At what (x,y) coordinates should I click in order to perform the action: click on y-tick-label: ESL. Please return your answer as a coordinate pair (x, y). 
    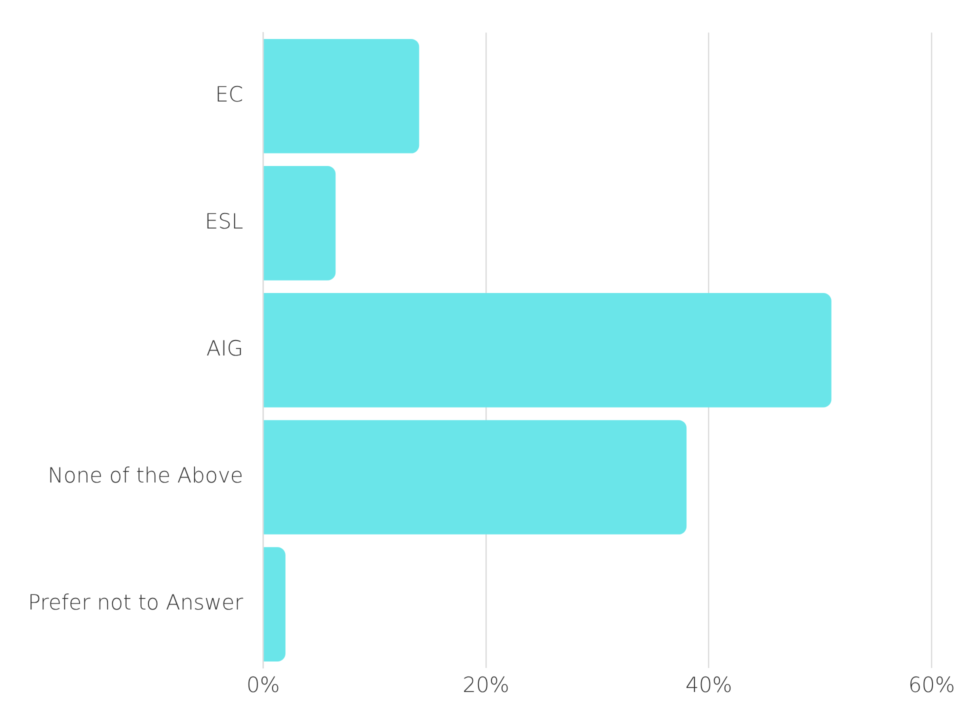
    Looking at the image, I should click on (224, 222).